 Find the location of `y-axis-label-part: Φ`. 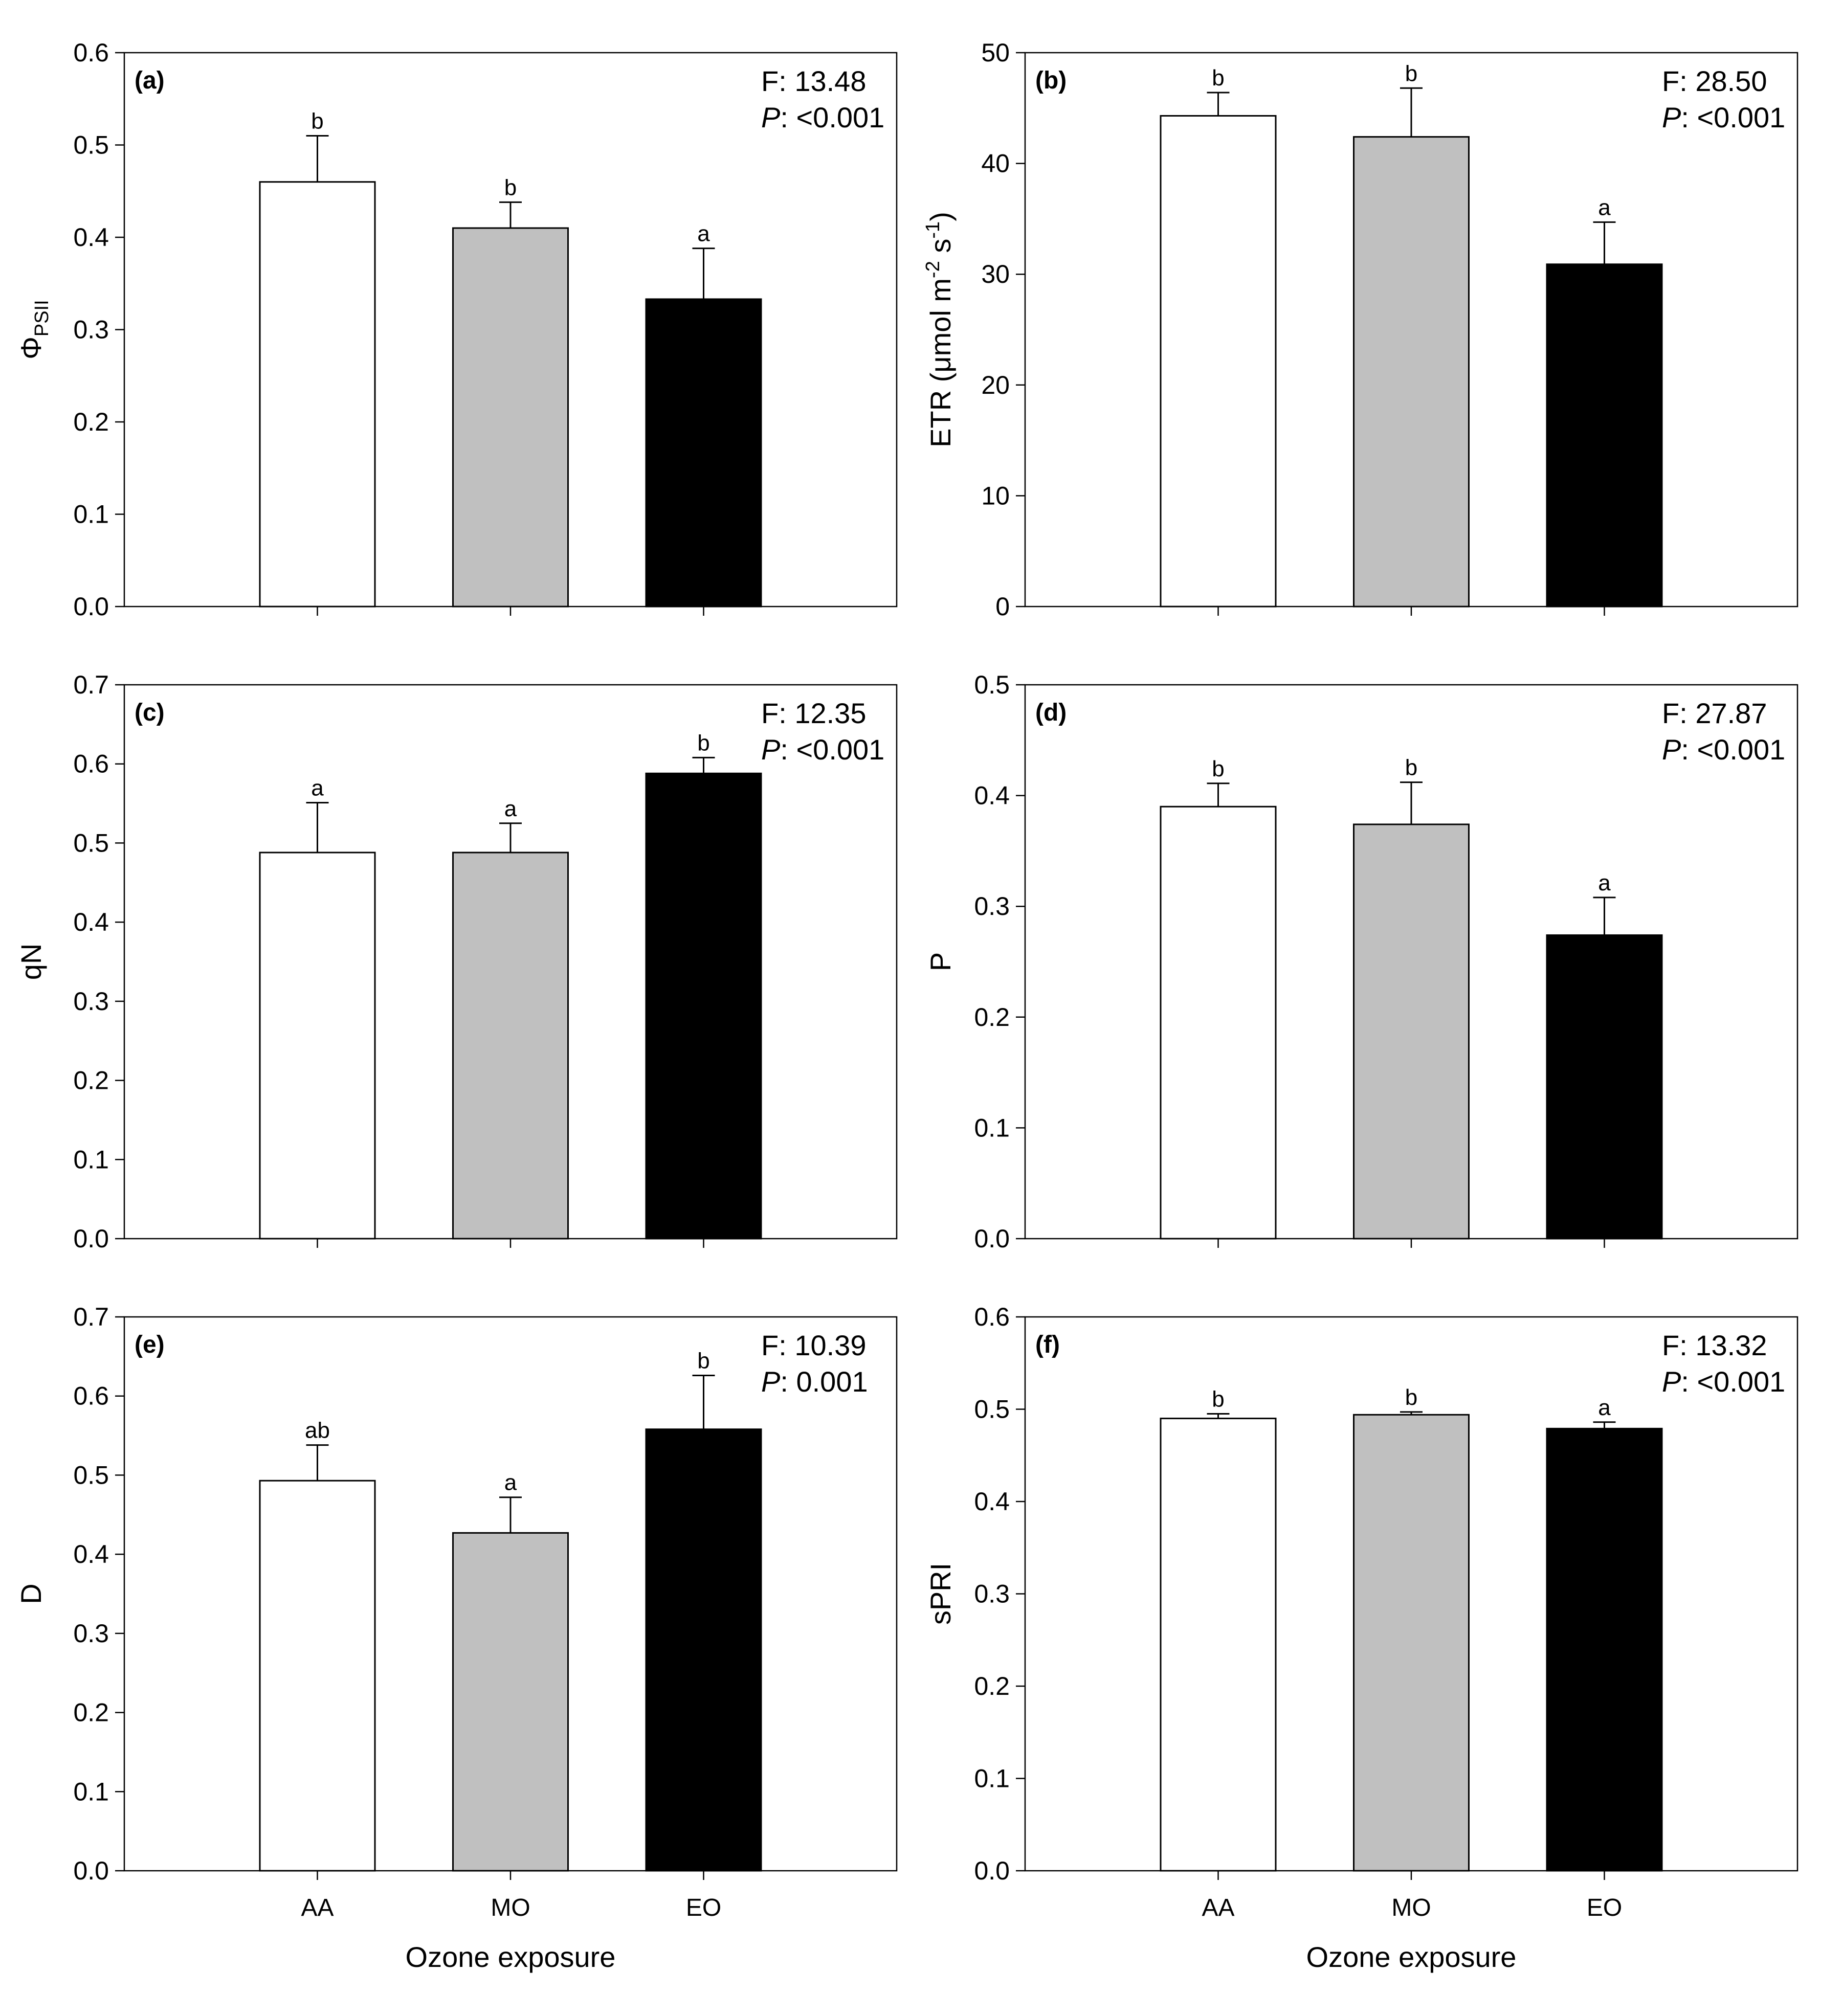

y-axis-label-part: Φ is located at coordinates (31, 348).